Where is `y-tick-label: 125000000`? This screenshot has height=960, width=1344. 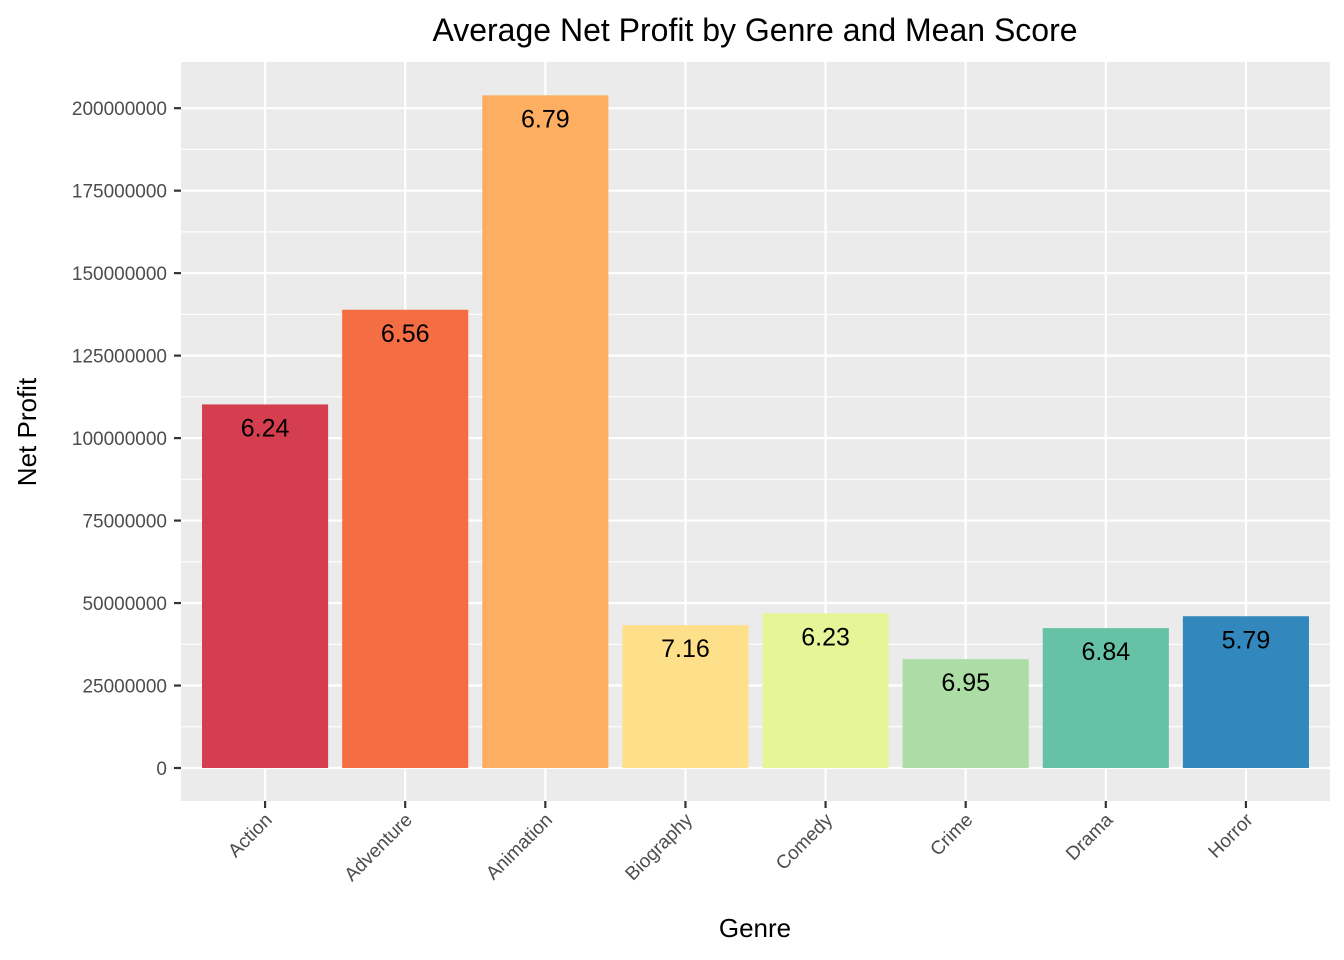 y-tick-label: 125000000 is located at coordinates (119, 357).